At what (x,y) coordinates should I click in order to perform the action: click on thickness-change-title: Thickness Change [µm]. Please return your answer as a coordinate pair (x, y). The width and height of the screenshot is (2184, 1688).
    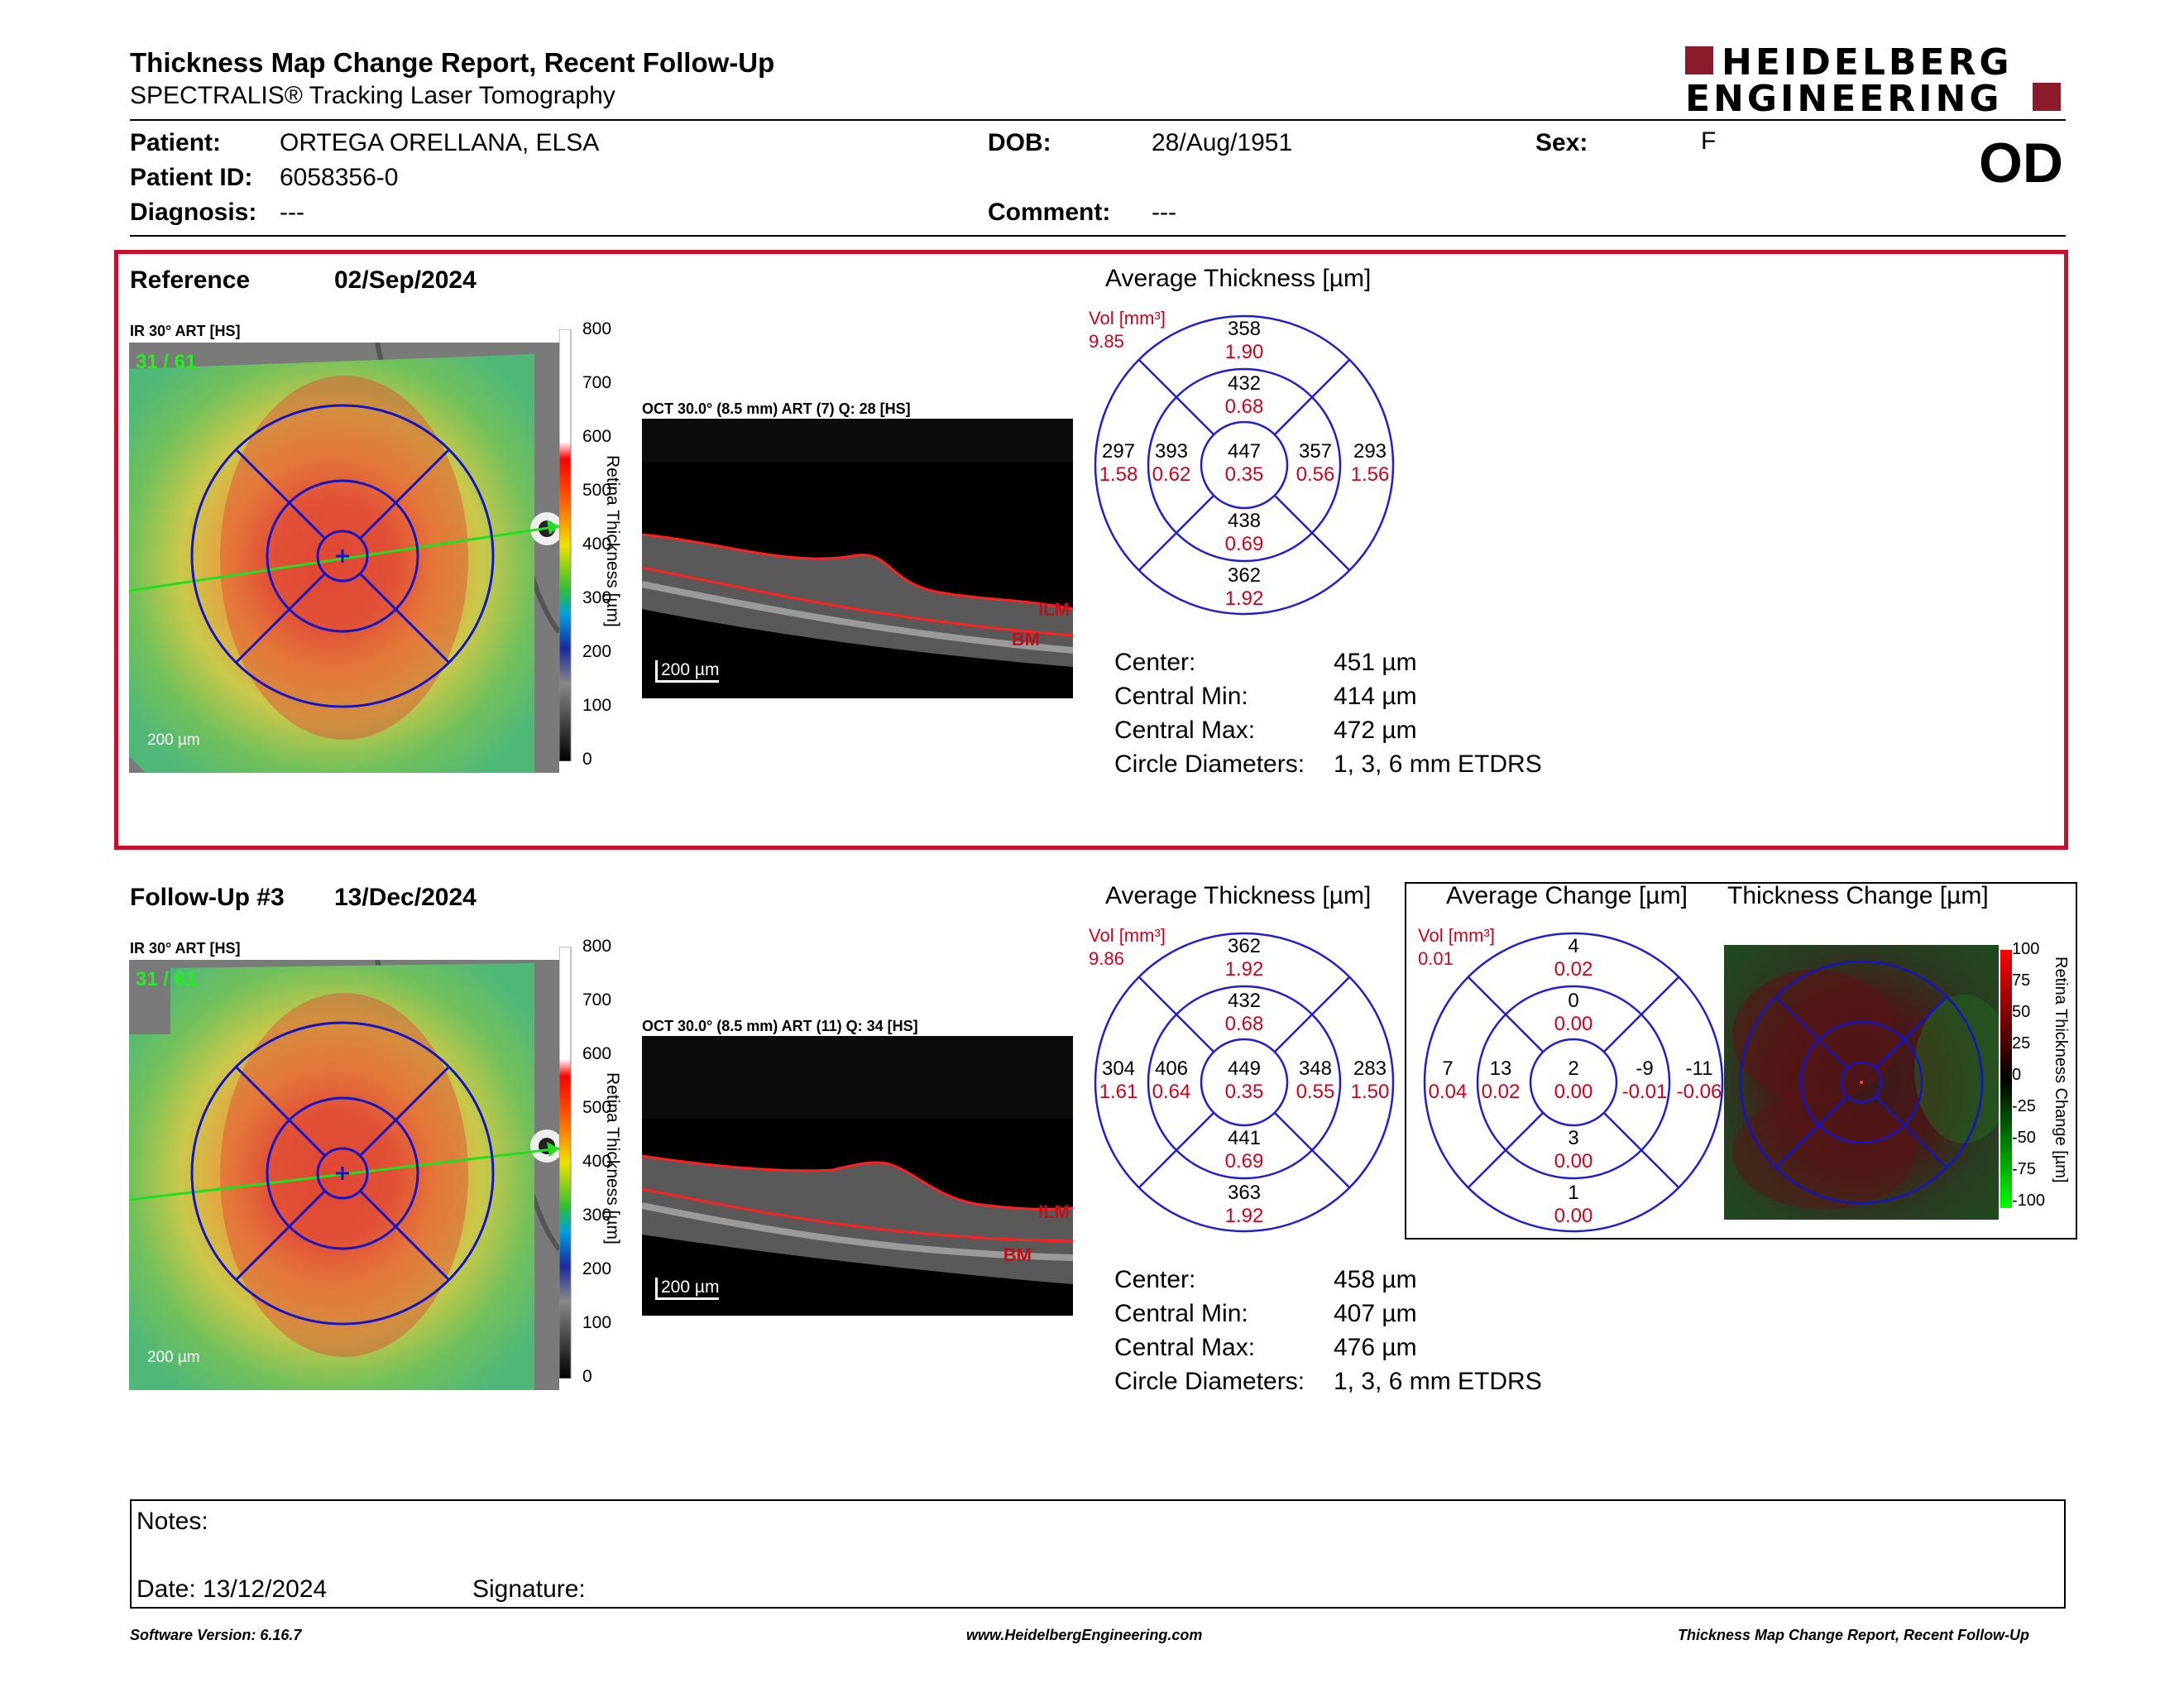
    Looking at the image, I should click on (1858, 895).